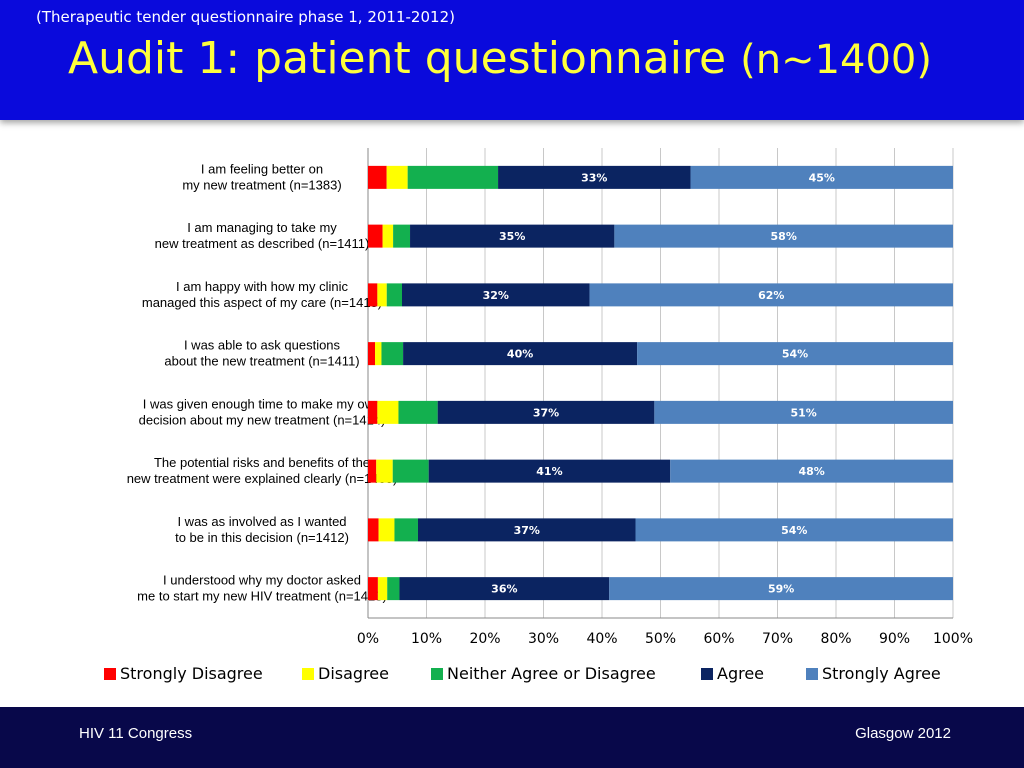  Describe the element at coordinates (262, 345) in the screenshot. I see `category-label: I was able to ask questions` at that location.